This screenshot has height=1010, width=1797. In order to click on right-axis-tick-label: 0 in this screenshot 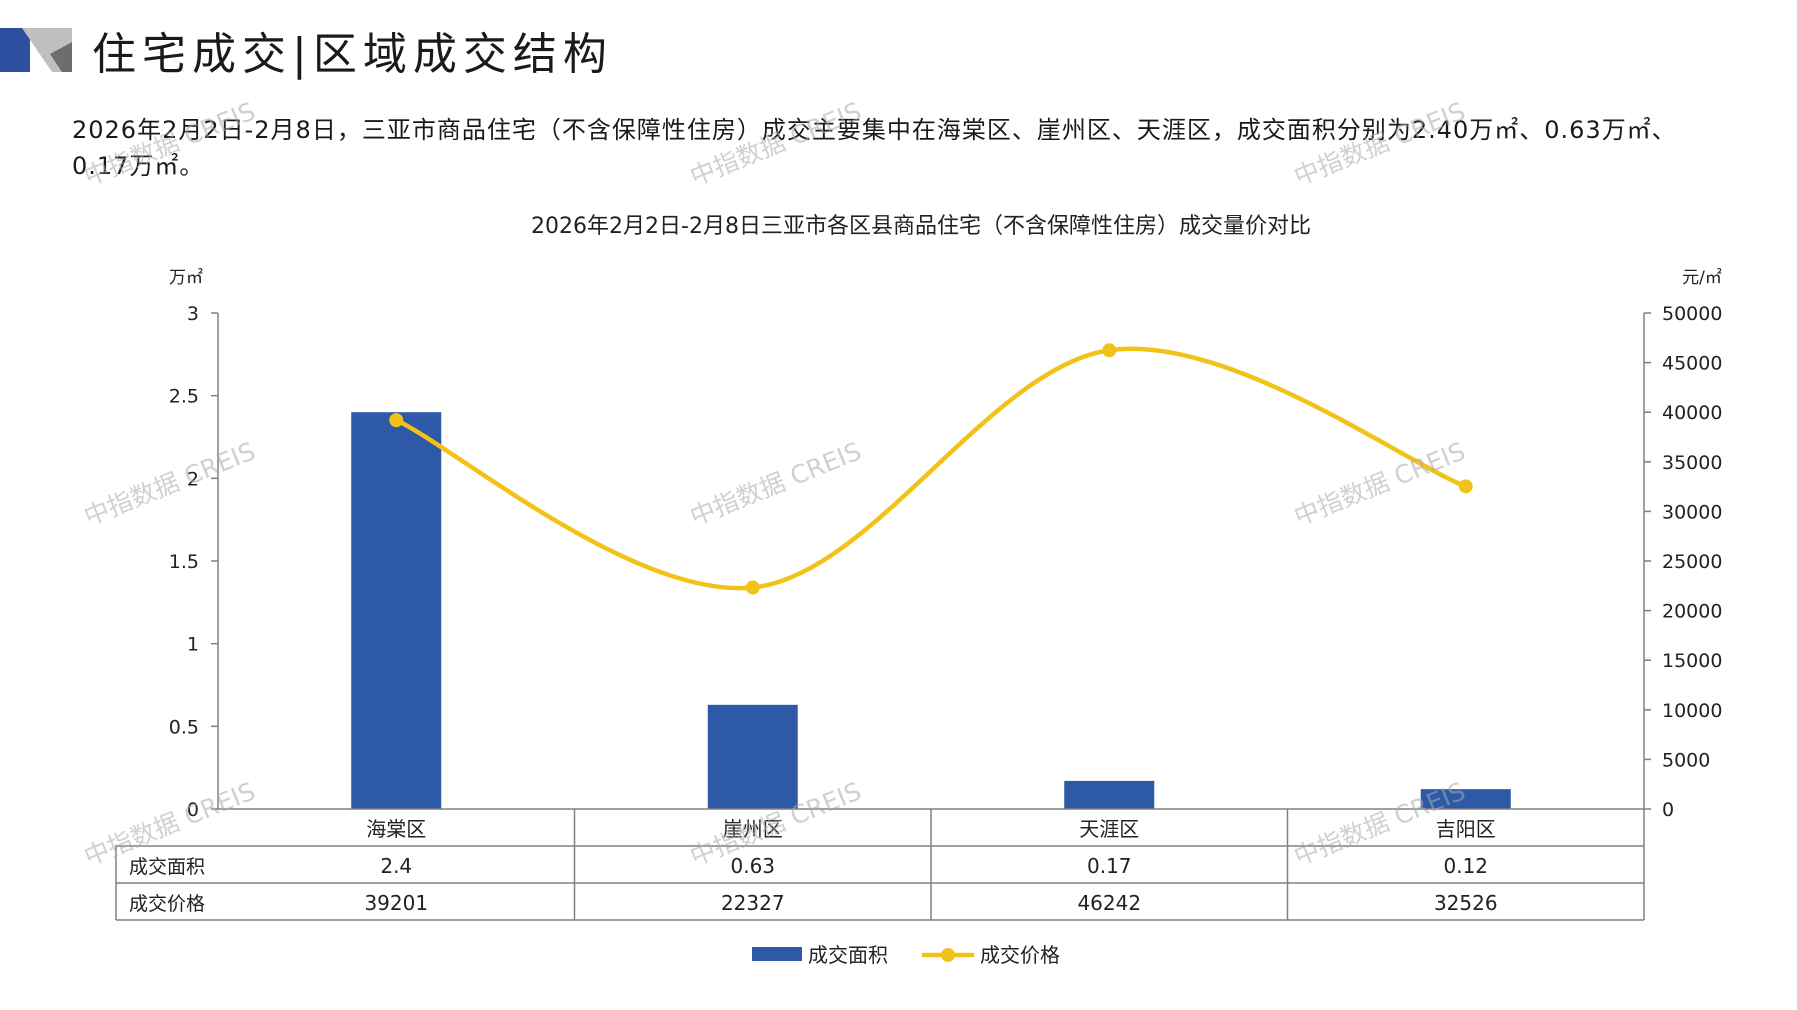, I will do `click(1668, 810)`.